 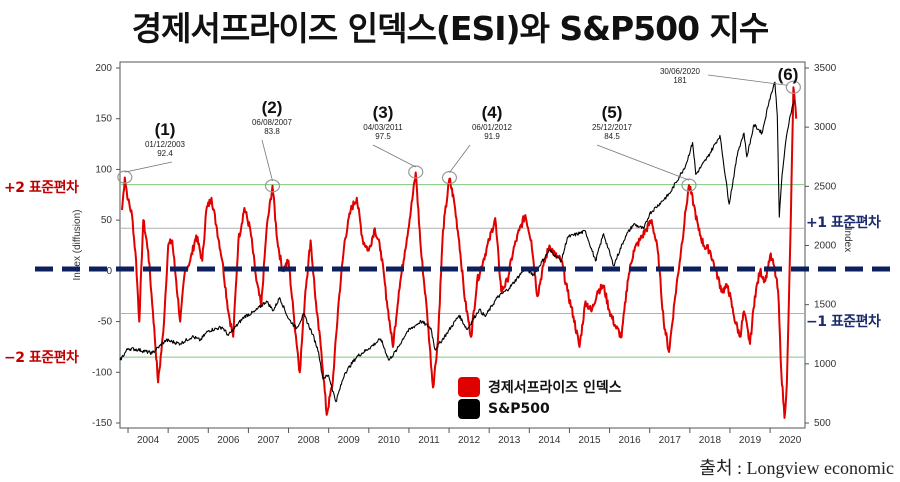 What do you see at coordinates (450, 28) in the screenshot?
I see `chart-title: 경제서프라이즈 인덱스(ESI)와 S&P500 지수` at bounding box center [450, 28].